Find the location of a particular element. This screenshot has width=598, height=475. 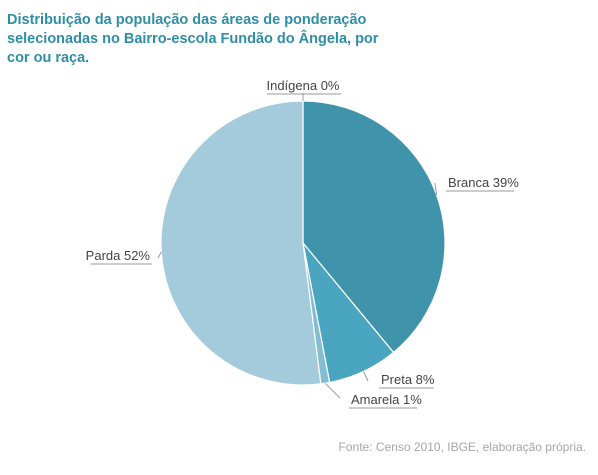

slice-label-indigena: Indígena 0% is located at coordinates (302, 85).